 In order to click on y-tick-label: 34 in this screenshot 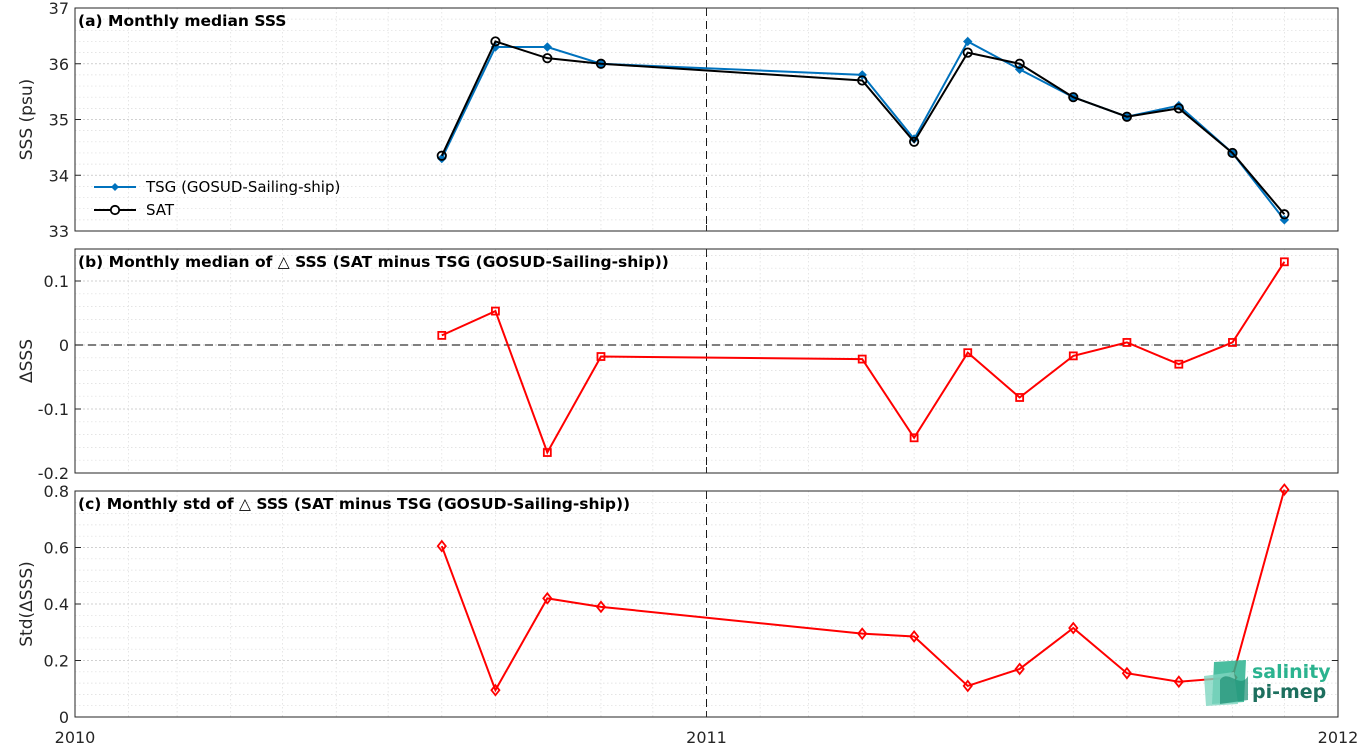, I will do `click(59, 175)`.